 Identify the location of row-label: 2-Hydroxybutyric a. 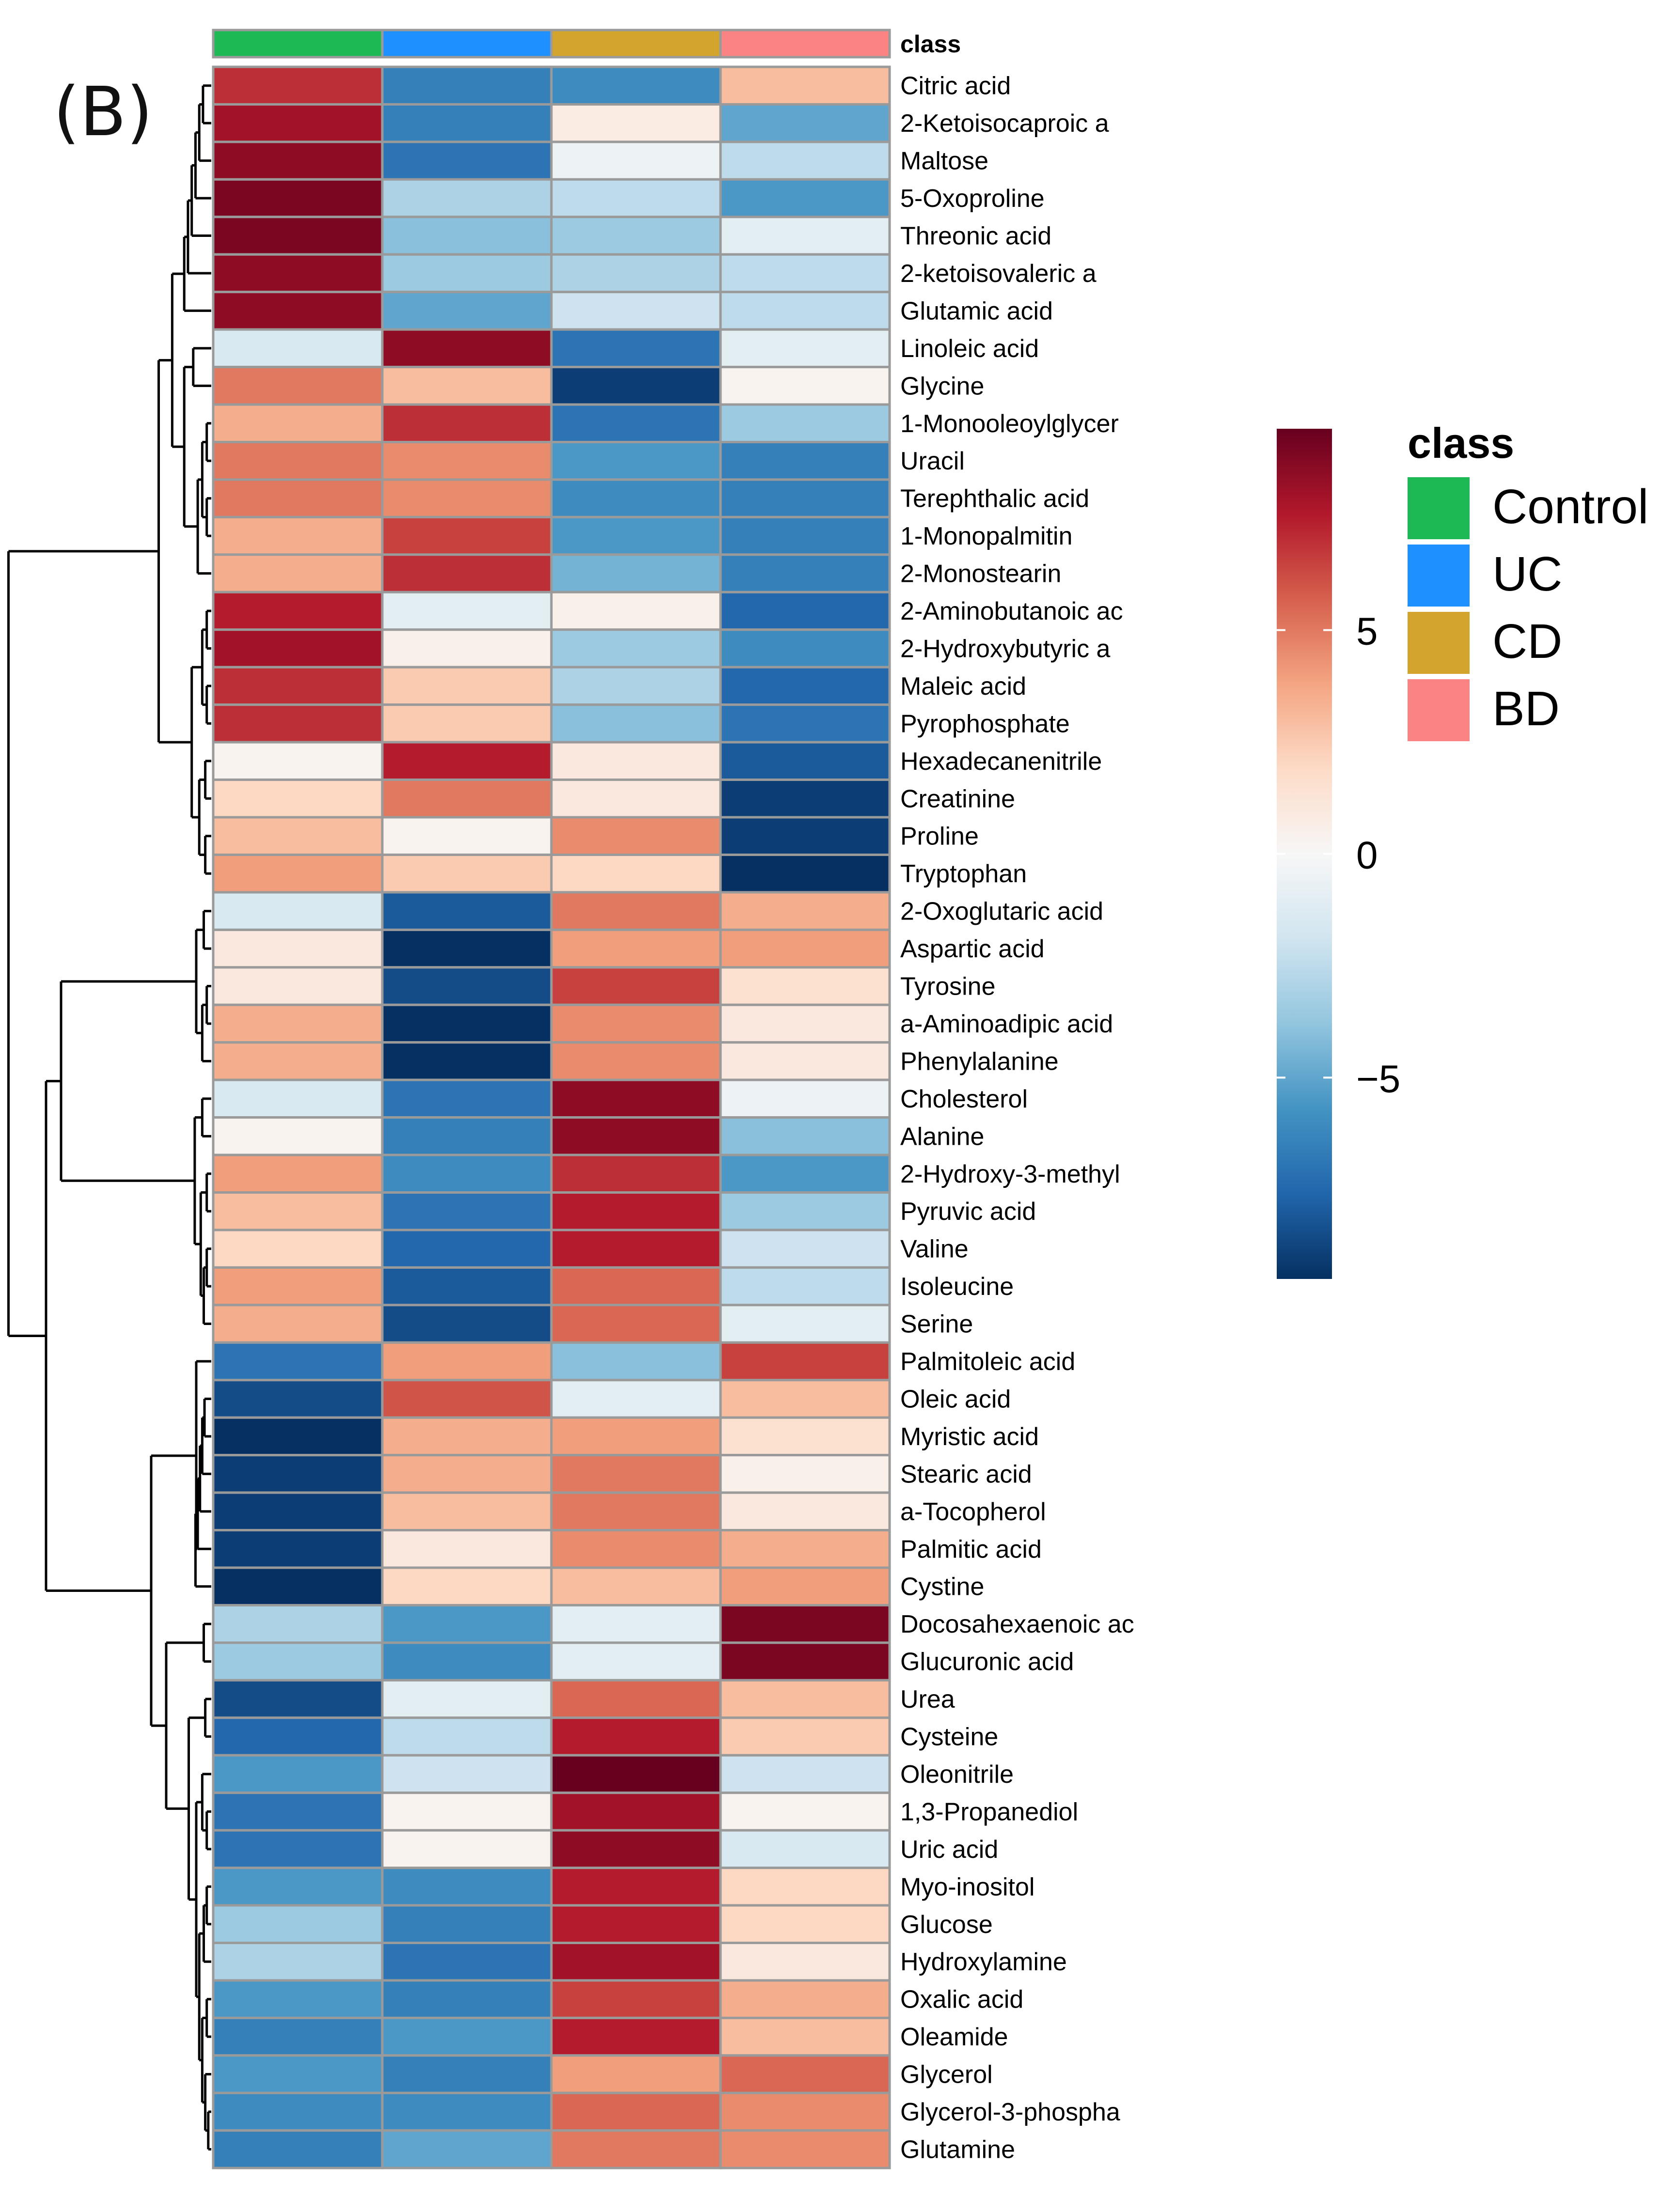
(1005, 649).